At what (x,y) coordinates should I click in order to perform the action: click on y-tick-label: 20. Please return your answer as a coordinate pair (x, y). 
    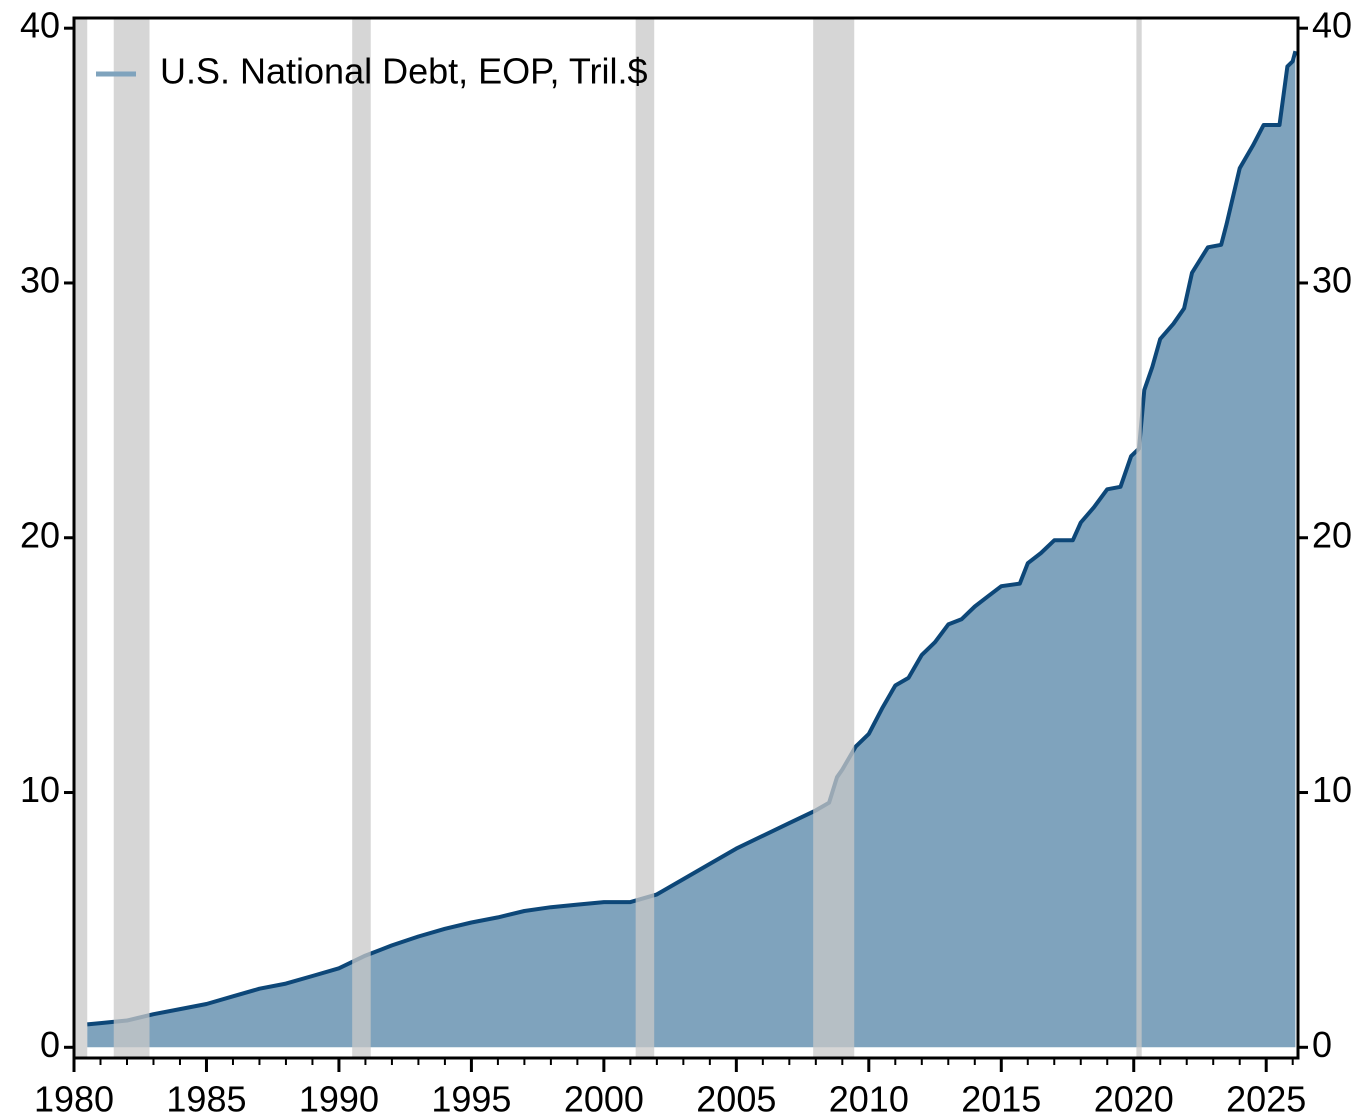
    Looking at the image, I should click on (40, 534).